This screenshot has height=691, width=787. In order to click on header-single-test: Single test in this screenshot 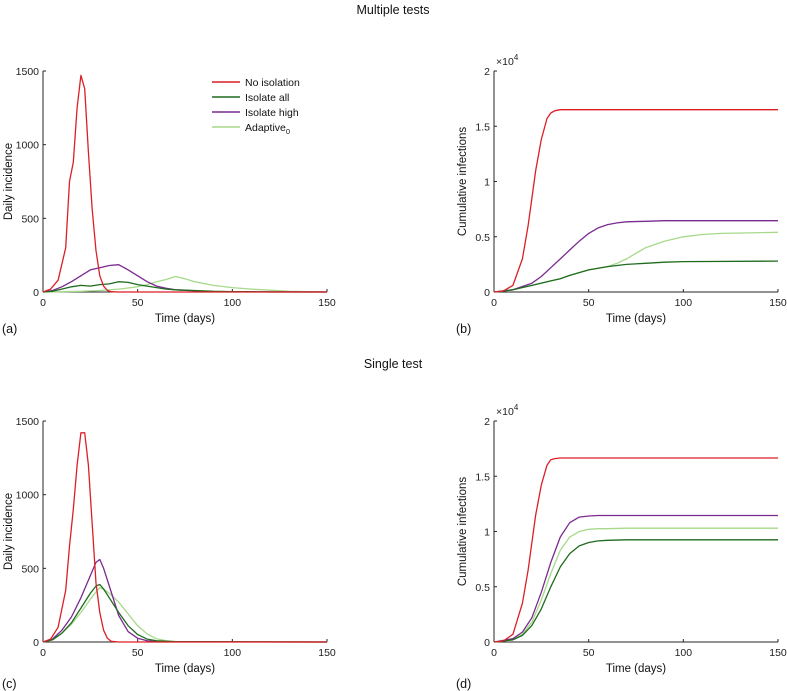, I will do `click(393, 364)`.